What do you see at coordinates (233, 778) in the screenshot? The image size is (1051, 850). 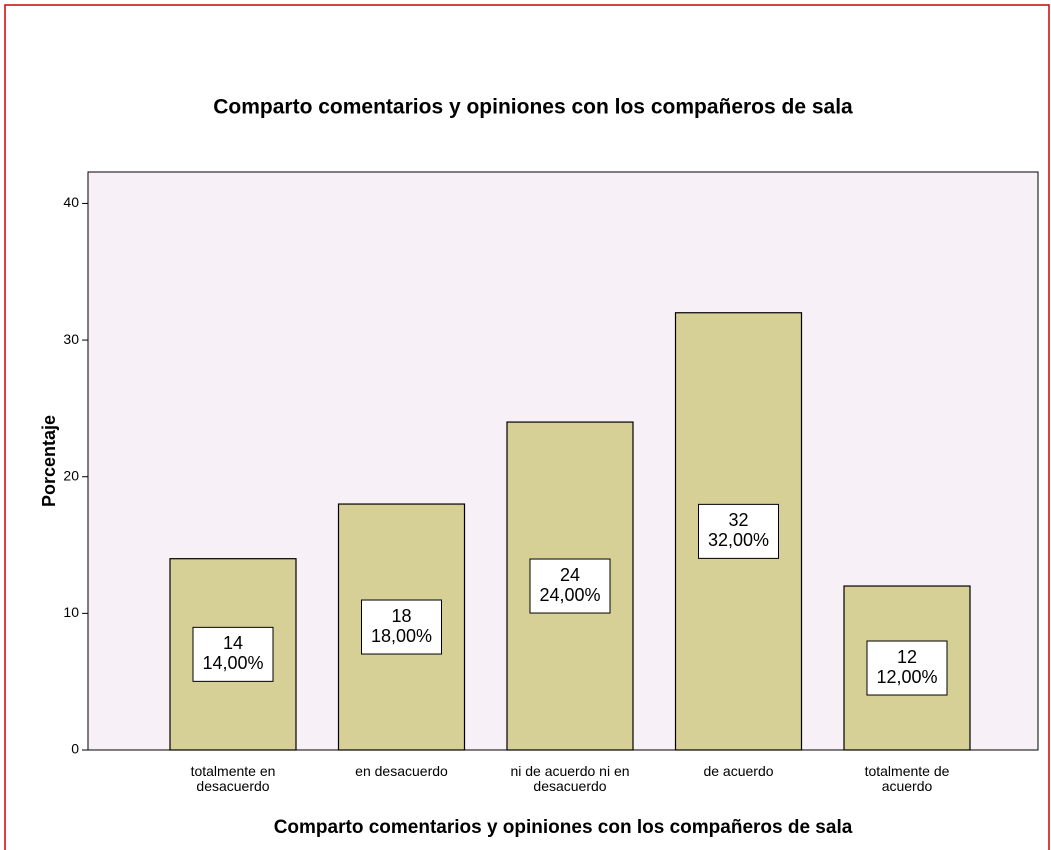 I see `x-tick-label: totalmente en desacuerdo` at bounding box center [233, 778].